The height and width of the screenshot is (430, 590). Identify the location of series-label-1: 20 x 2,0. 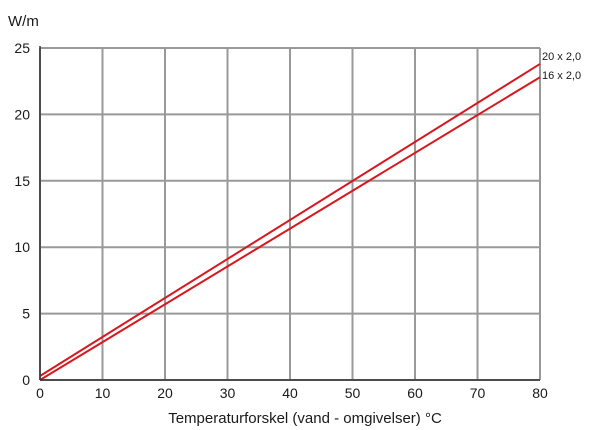
(561, 57).